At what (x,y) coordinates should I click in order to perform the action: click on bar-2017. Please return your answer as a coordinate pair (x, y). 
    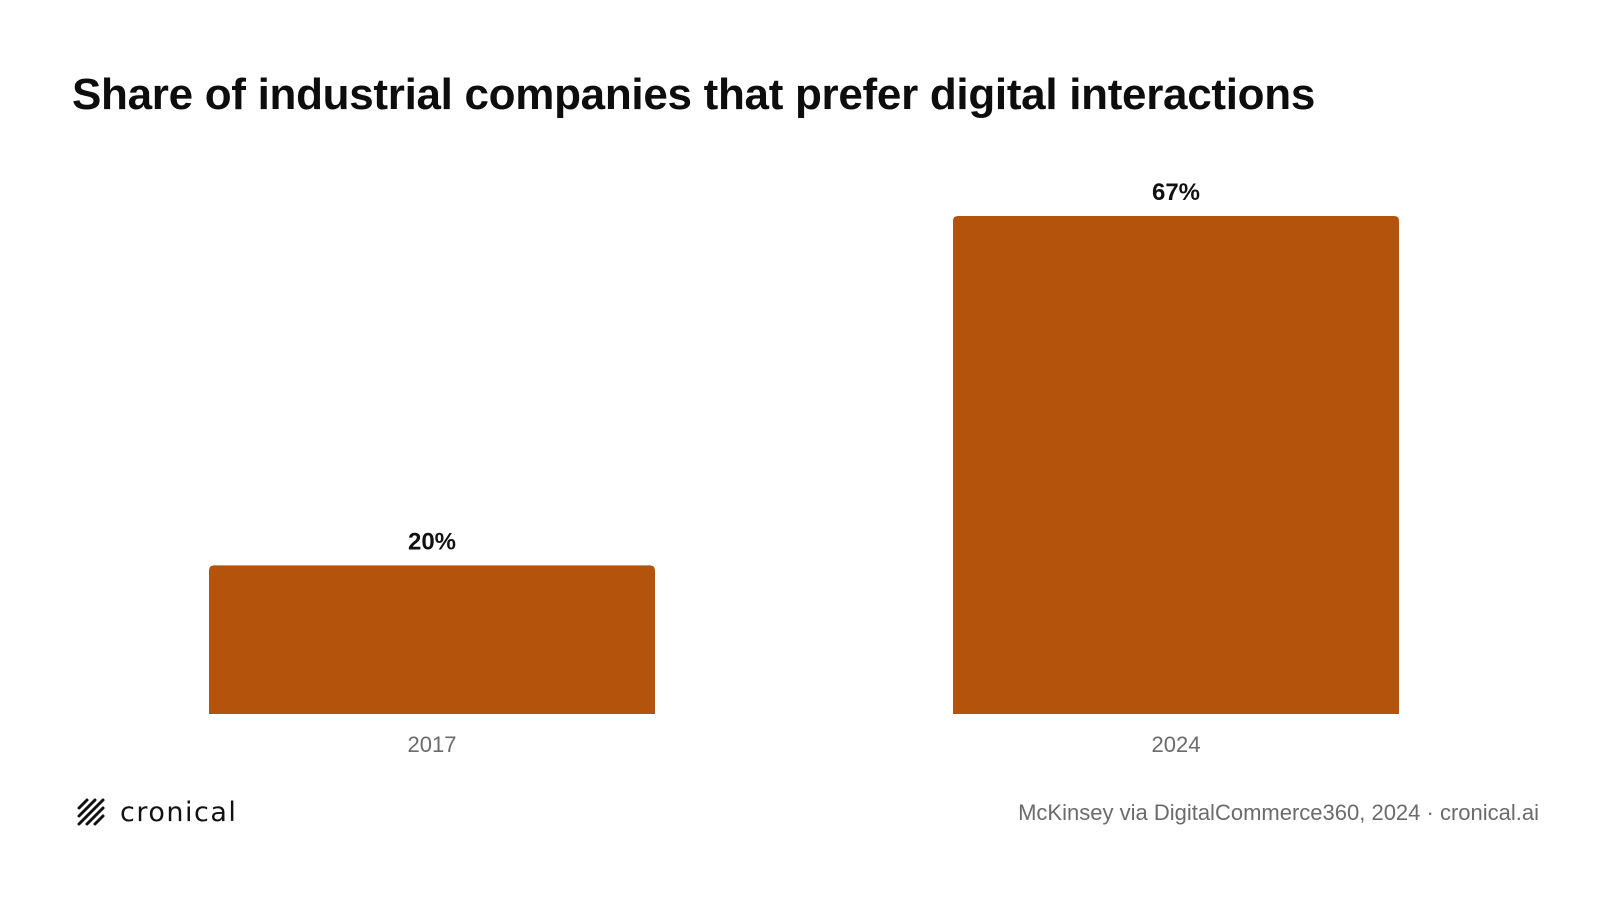
    Looking at the image, I should click on (432, 639).